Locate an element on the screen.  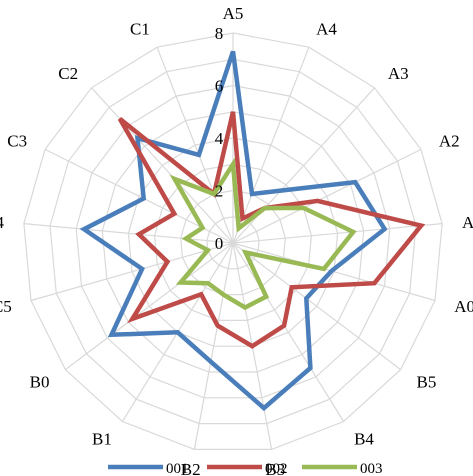
category-label: A0 is located at coordinates (463, 306).